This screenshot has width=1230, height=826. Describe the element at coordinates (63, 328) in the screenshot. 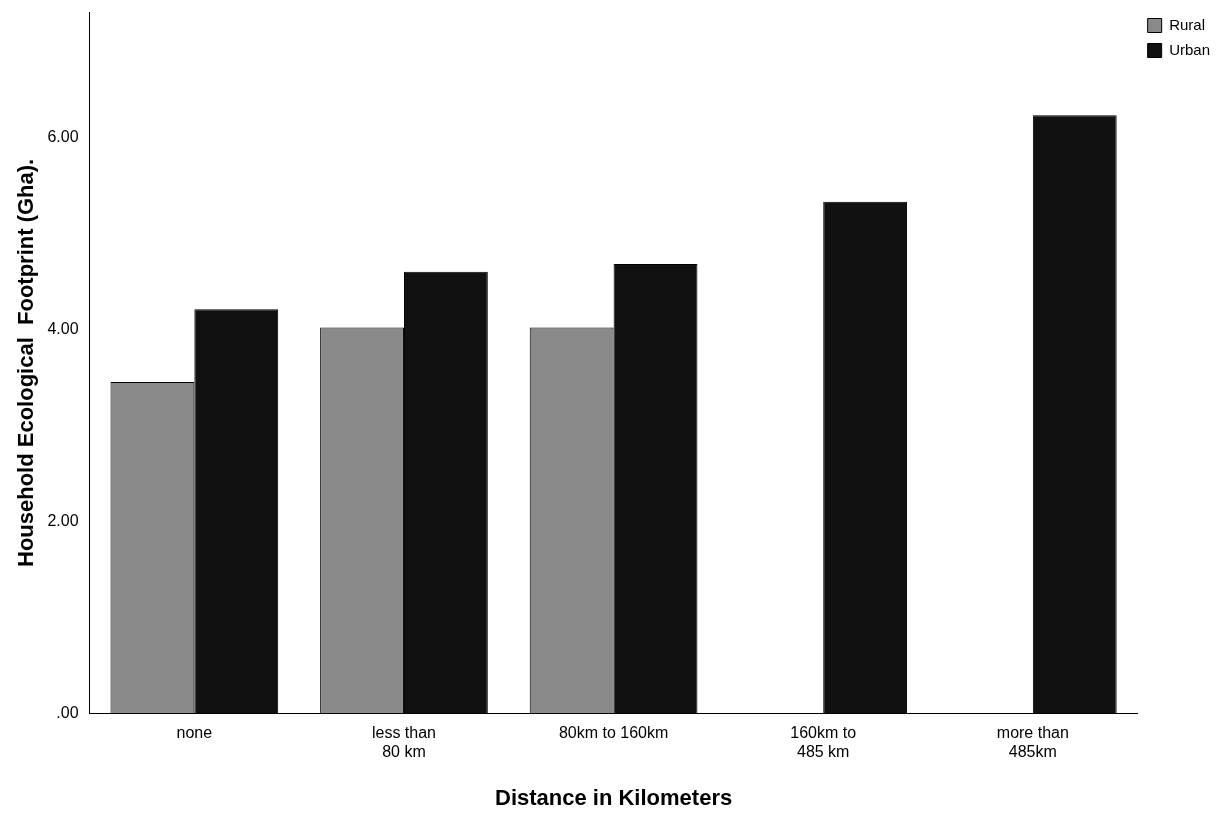

I see `y-tick-label: 4.00` at that location.